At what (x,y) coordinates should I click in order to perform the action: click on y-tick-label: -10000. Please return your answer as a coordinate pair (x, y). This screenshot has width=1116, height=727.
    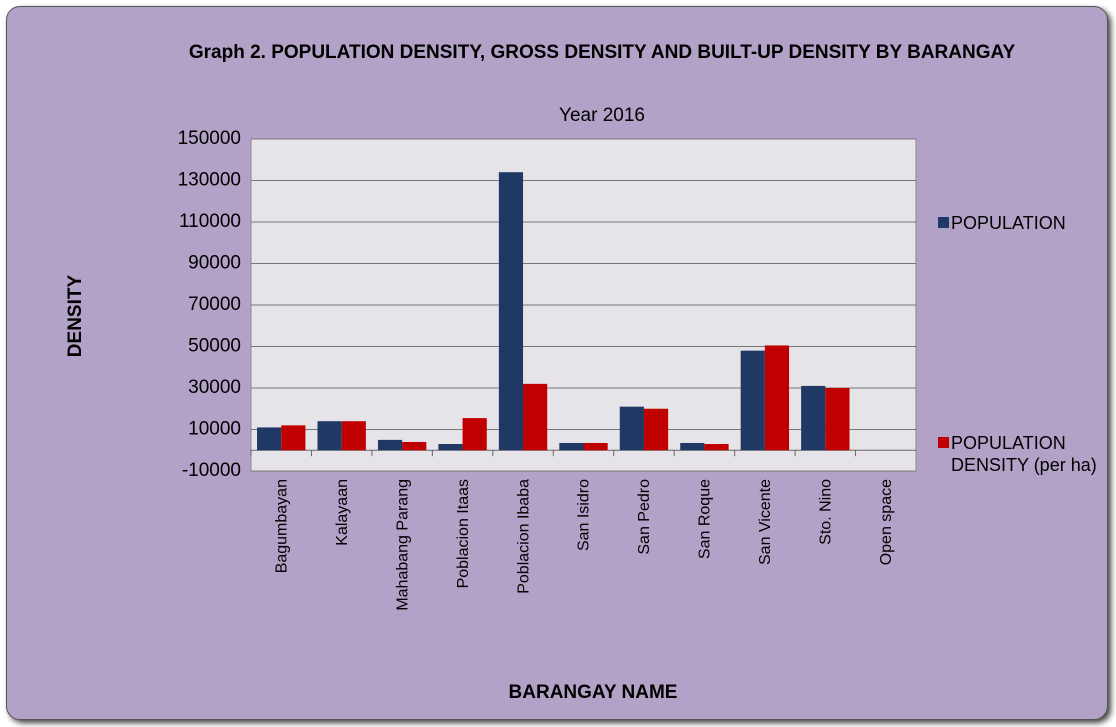
    Looking at the image, I should click on (211, 470).